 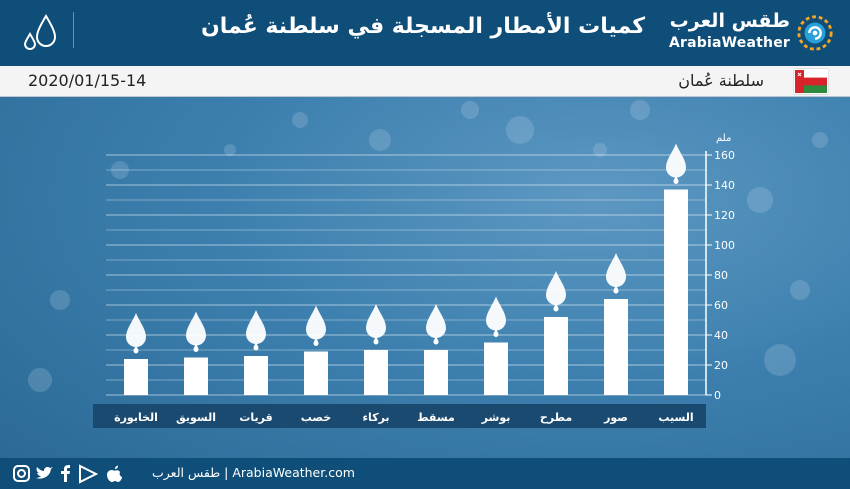 What do you see at coordinates (496, 417) in the screenshot?
I see `category-label: بوشر` at bounding box center [496, 417].